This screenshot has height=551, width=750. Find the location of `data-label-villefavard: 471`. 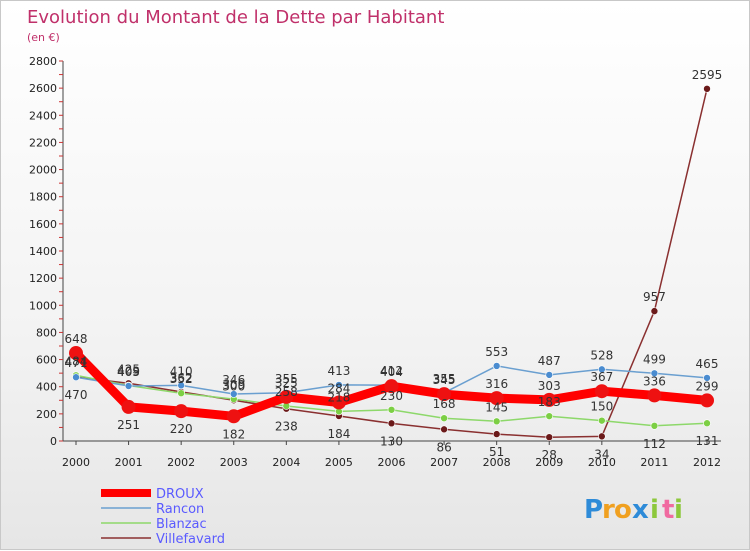

data-label-villefavard: 471 is located at coordinates (76, 363).